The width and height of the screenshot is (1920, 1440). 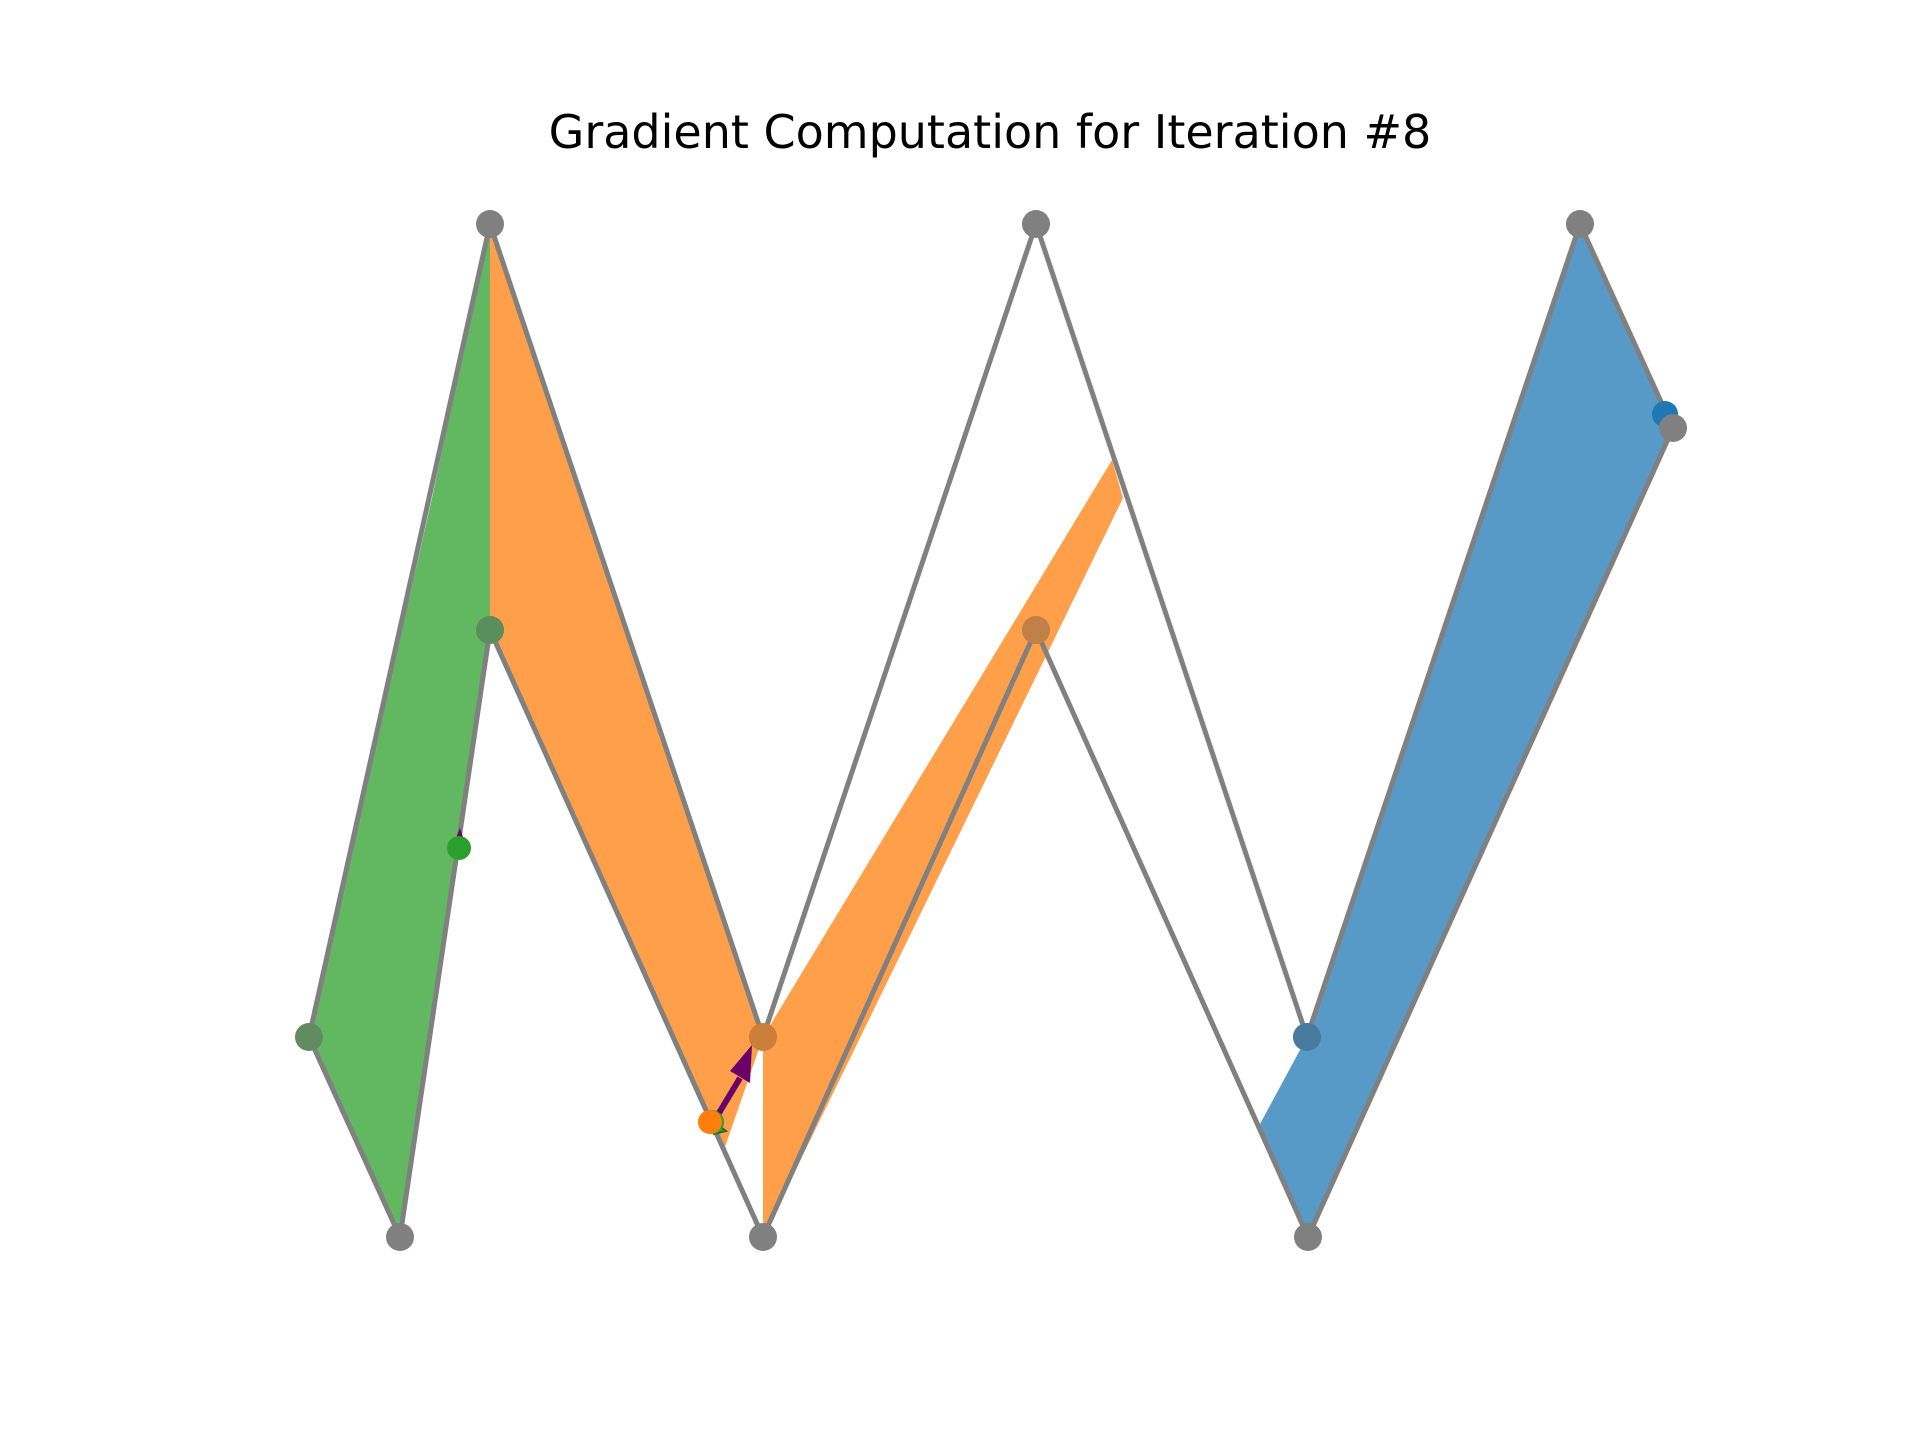 What do you see at coordinates (741, 1064) in the screenshot?
I see `arrow-head-center` at bounding box center [741, 1064].